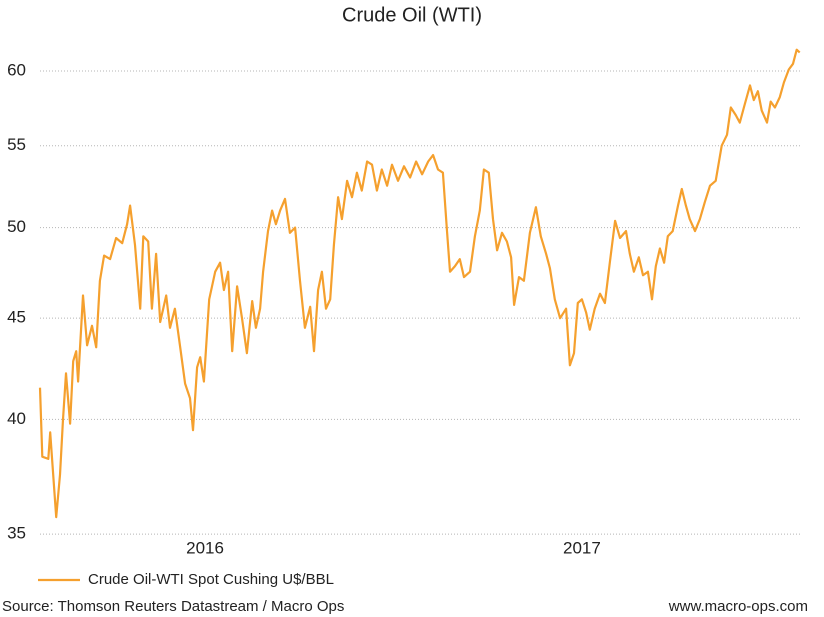 Image resolution: width=824 pixels, height=617 pixels. What do you see at coordinates (582, 547) in the screenshot?
I see `x-tick-label: 2017` at bounding box center [582, 547].